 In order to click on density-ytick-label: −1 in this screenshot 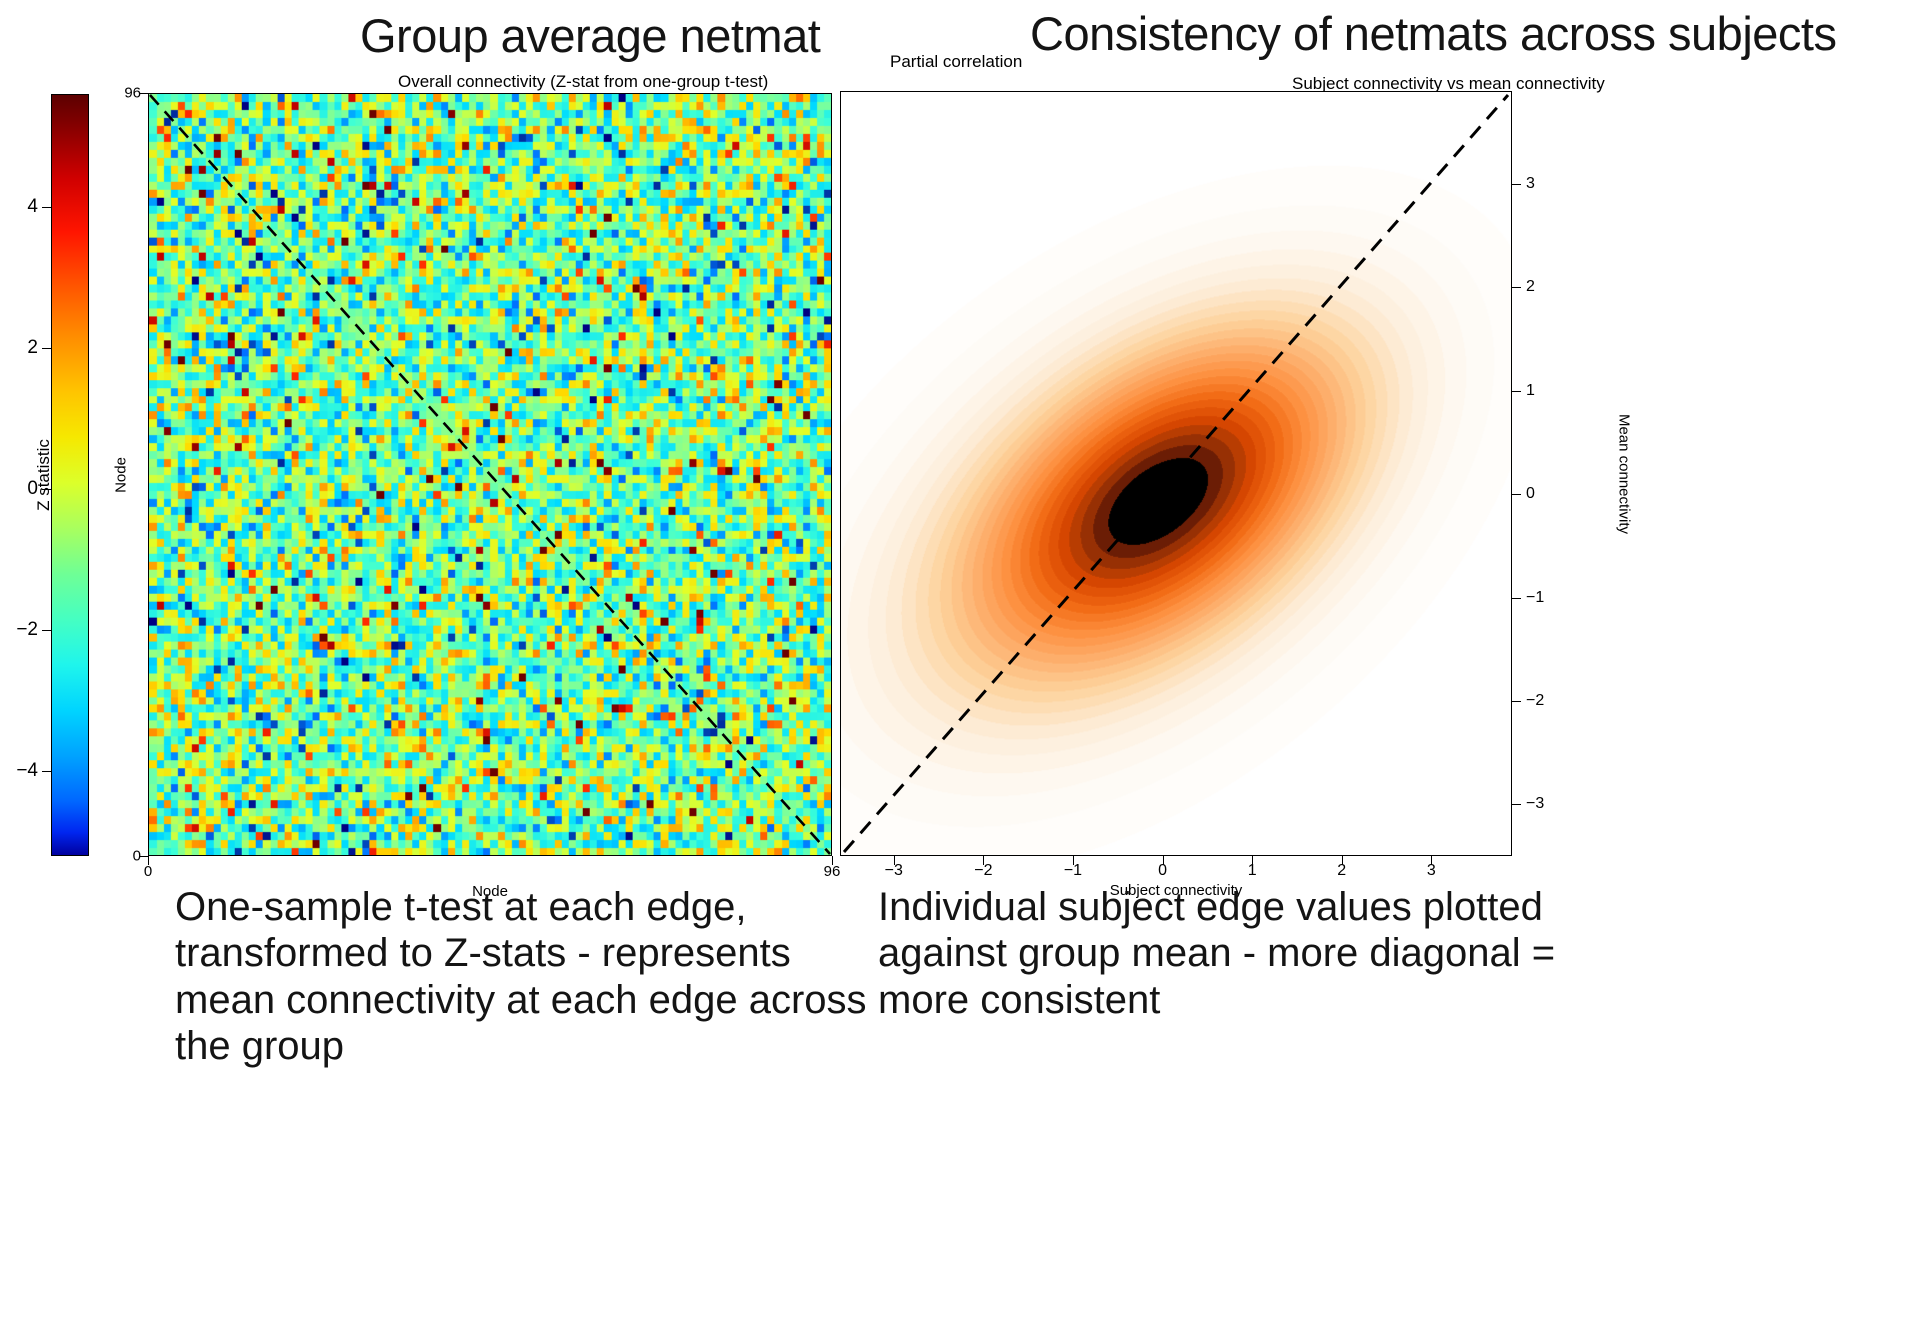, I will do `click(1535, 597)`.